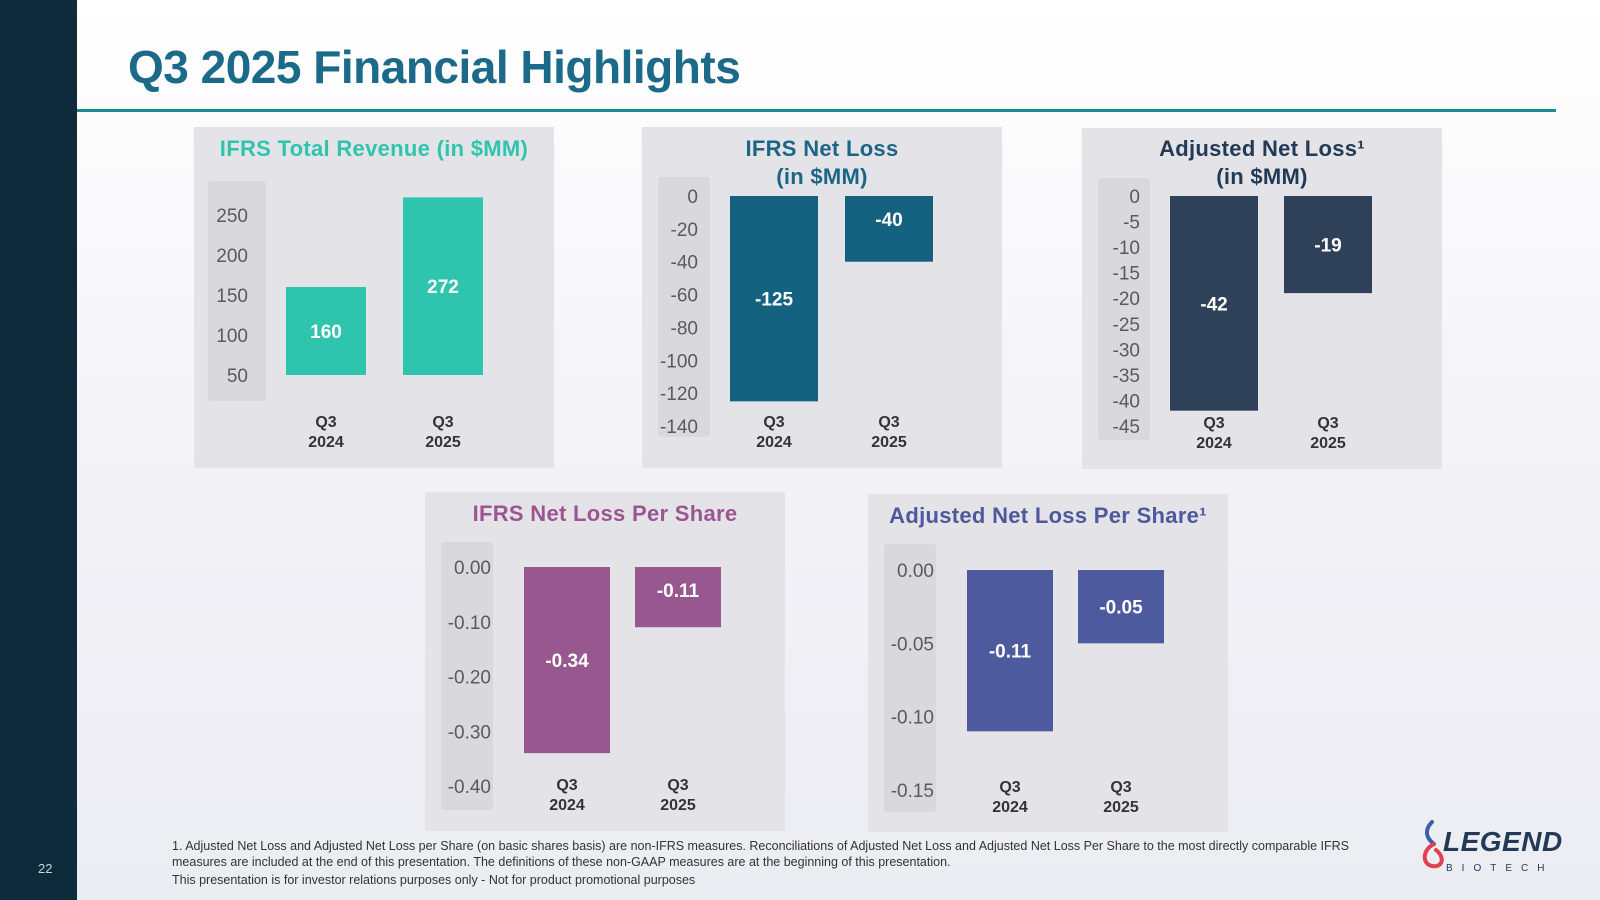  What do you see at coordinates (684, 296) in the screenshot?
I see `y-tick-label: -60` at bounding box center [684, 296].